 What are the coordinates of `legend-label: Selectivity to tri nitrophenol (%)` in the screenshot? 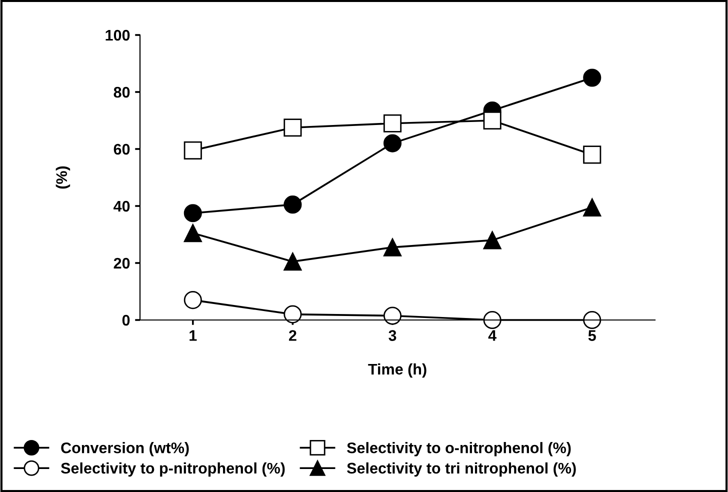 It's located at (461, 469).